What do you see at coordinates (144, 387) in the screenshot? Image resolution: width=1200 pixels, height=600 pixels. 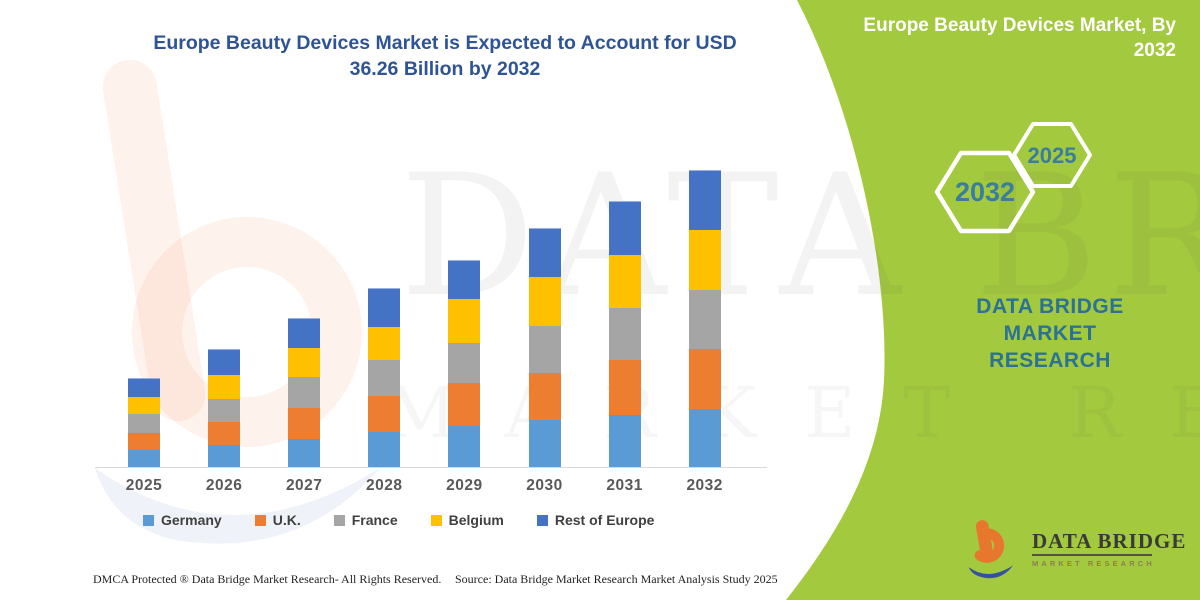 I see `bar-segment-rest-of-europe-2025` at bounding box center [144, 387].